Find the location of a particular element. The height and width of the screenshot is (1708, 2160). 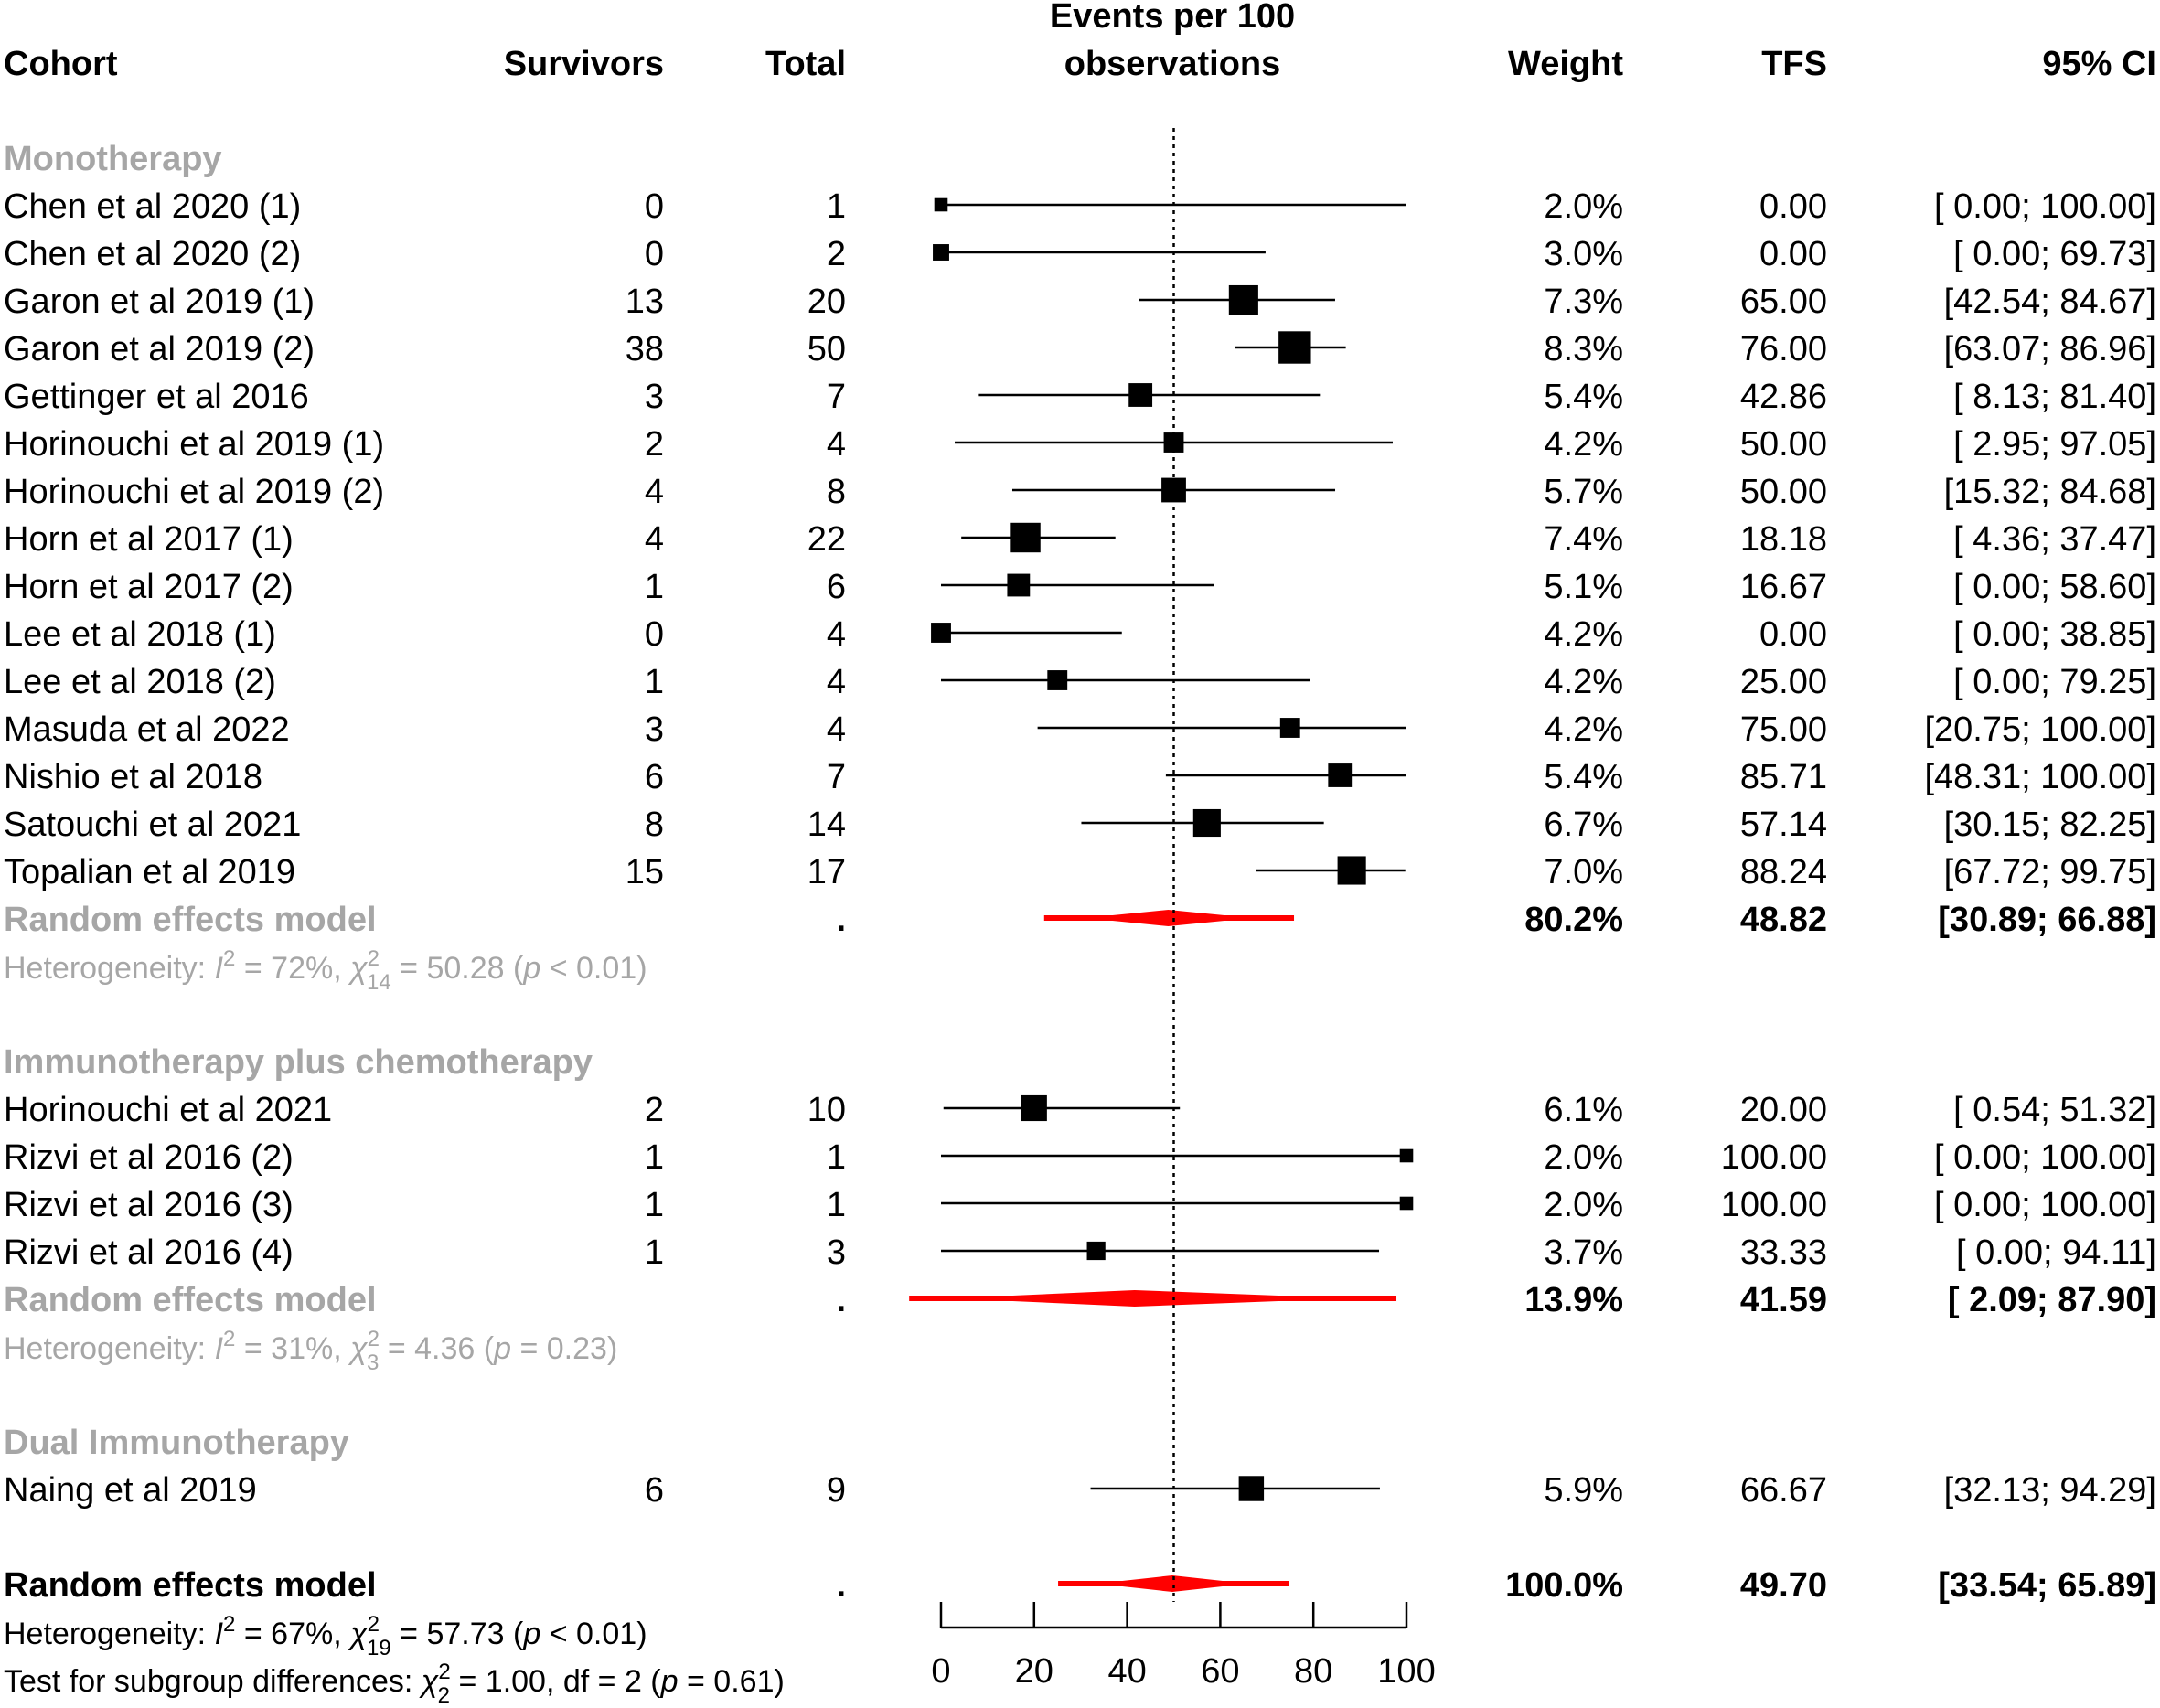

study-total: 50 is located at coordinates (826, 349).